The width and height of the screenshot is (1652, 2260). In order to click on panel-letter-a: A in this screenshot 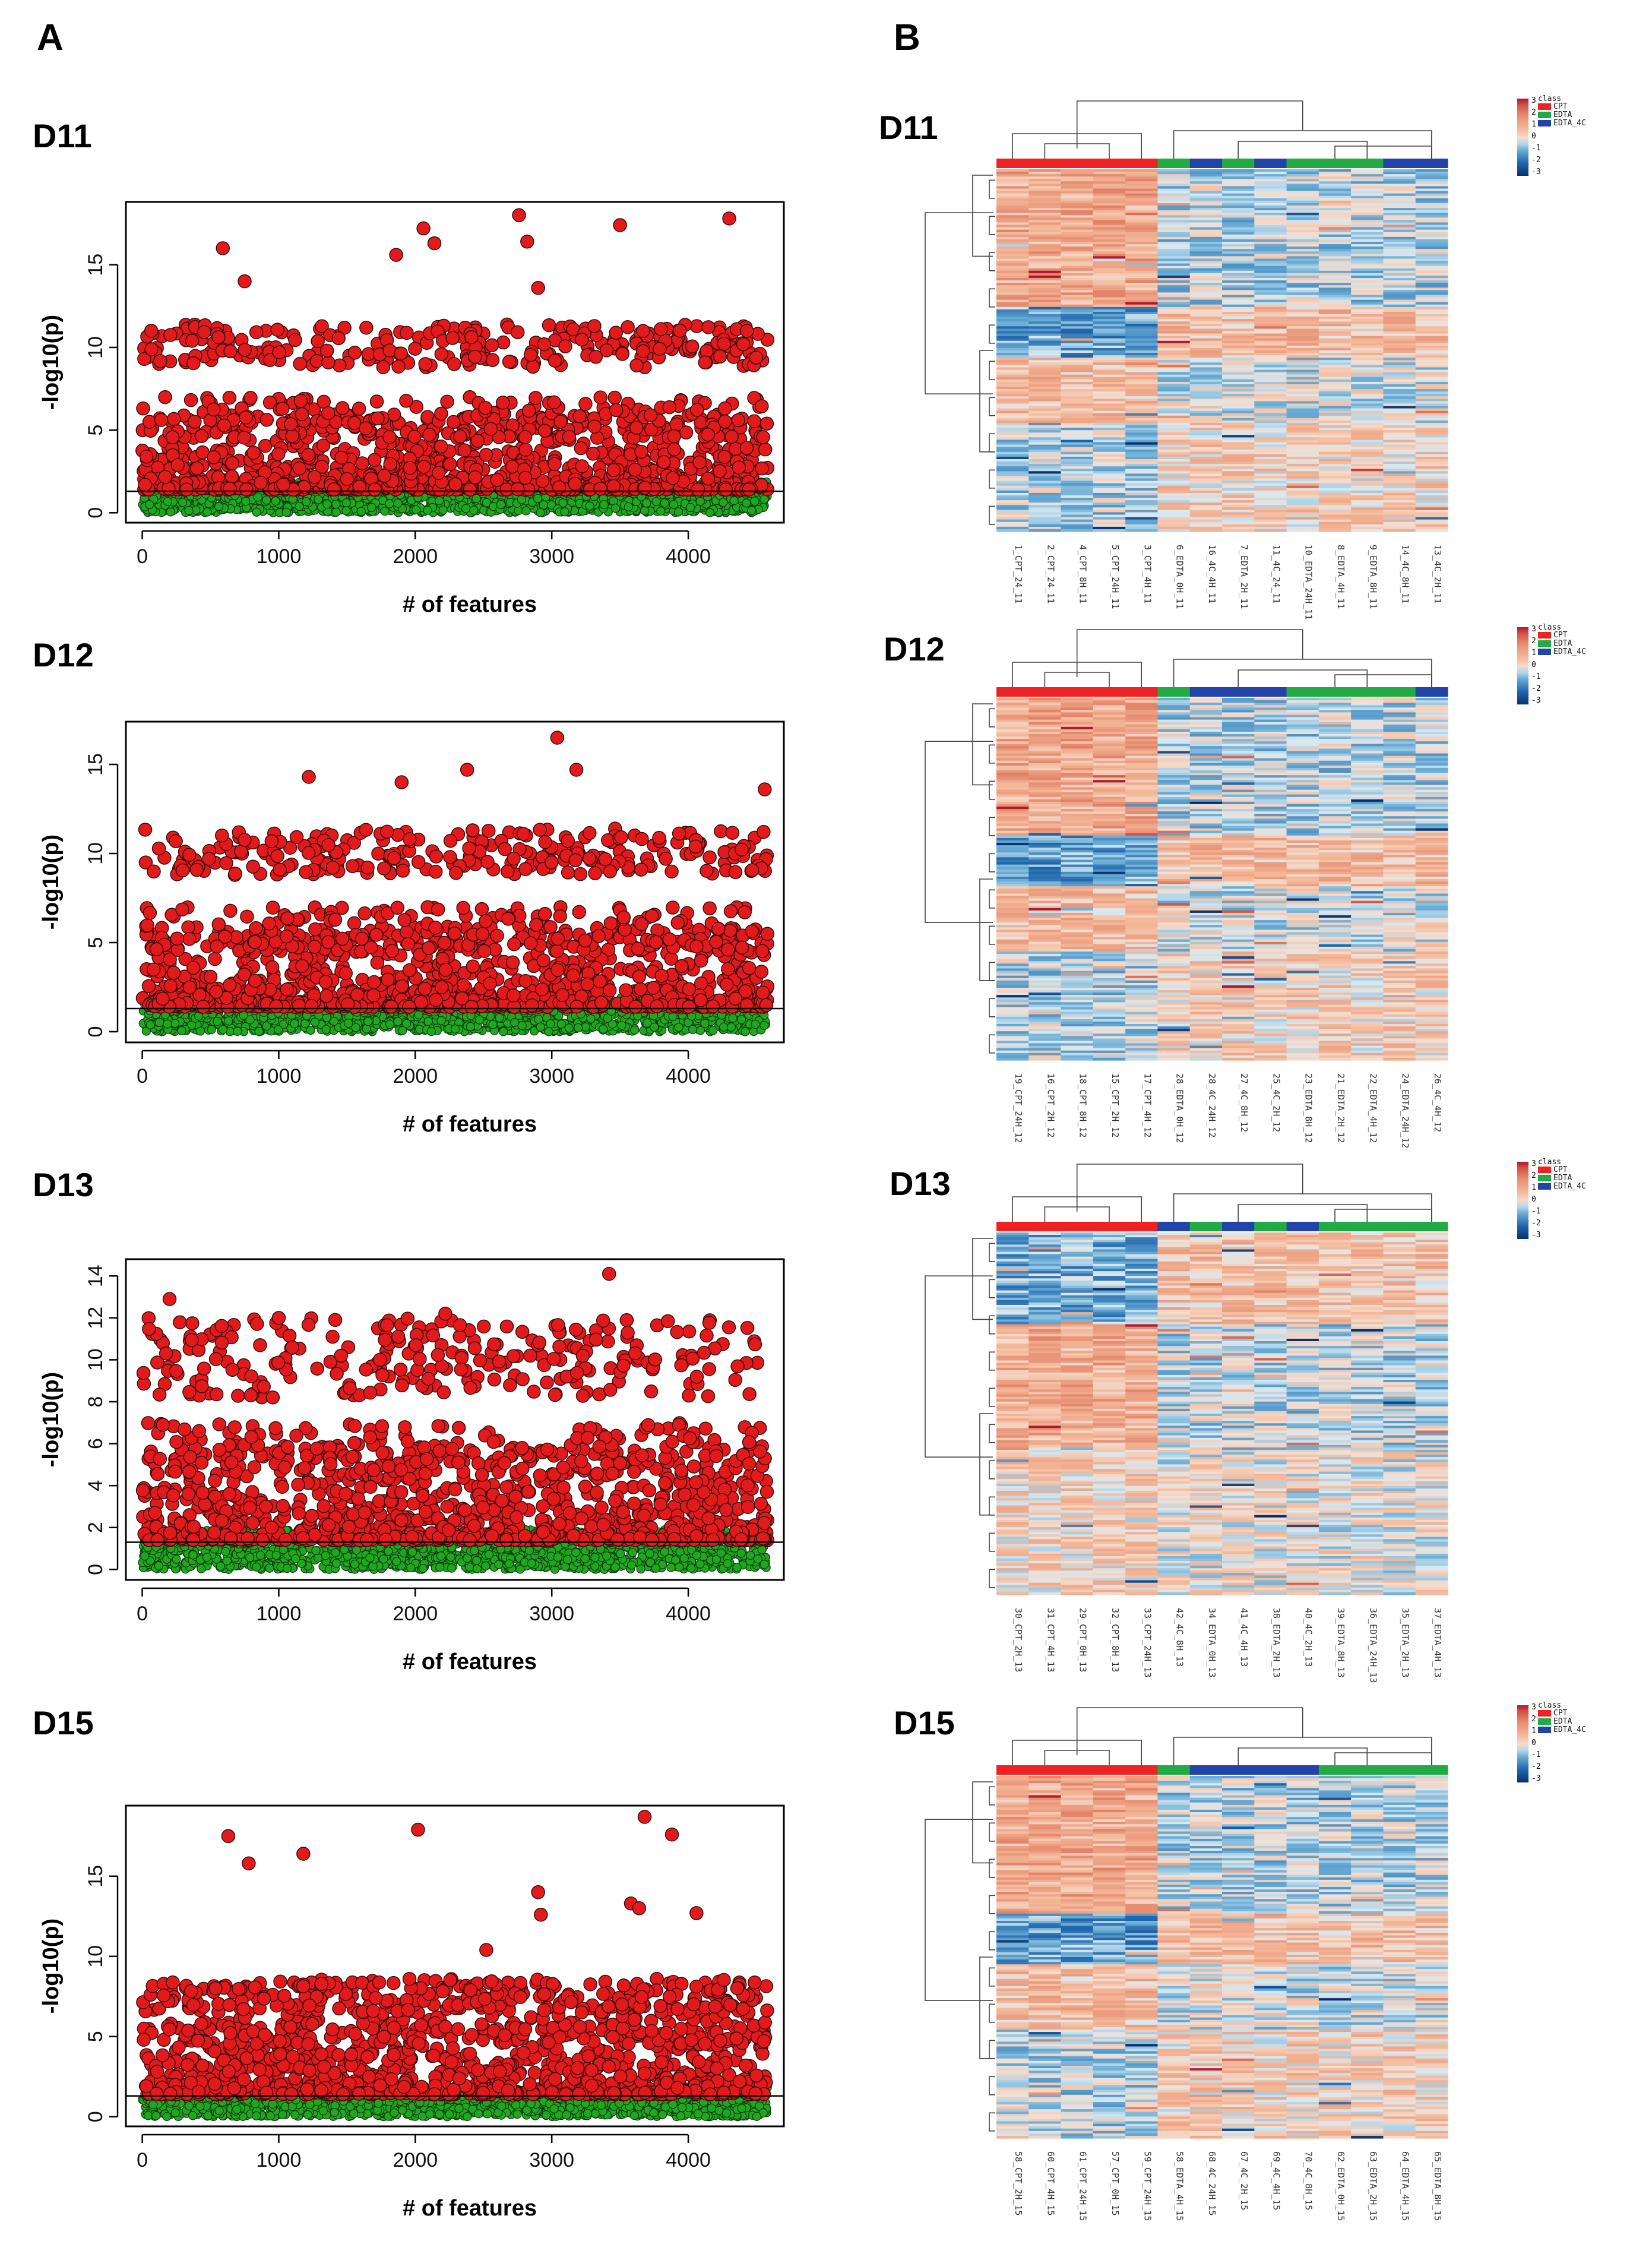, I will do `click(50, 38)`.